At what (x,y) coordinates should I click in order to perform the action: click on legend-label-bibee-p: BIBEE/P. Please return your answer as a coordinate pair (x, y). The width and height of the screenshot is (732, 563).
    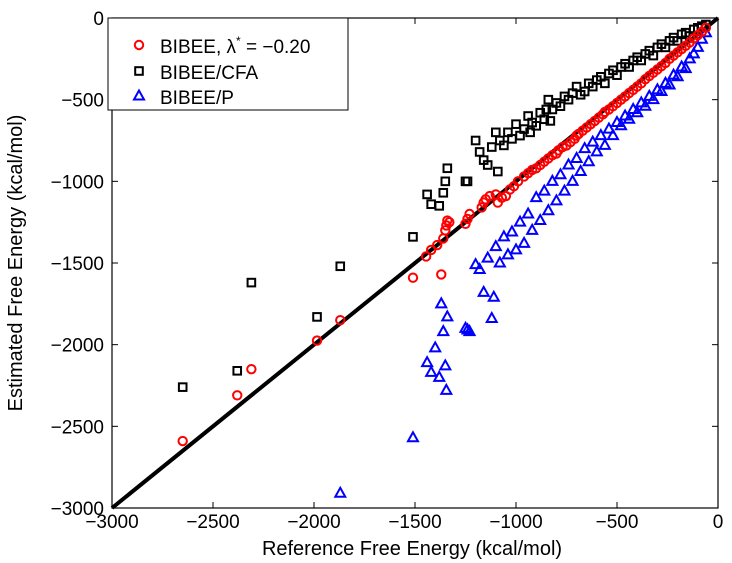
    Looking at the image, I should click on (197, 98).